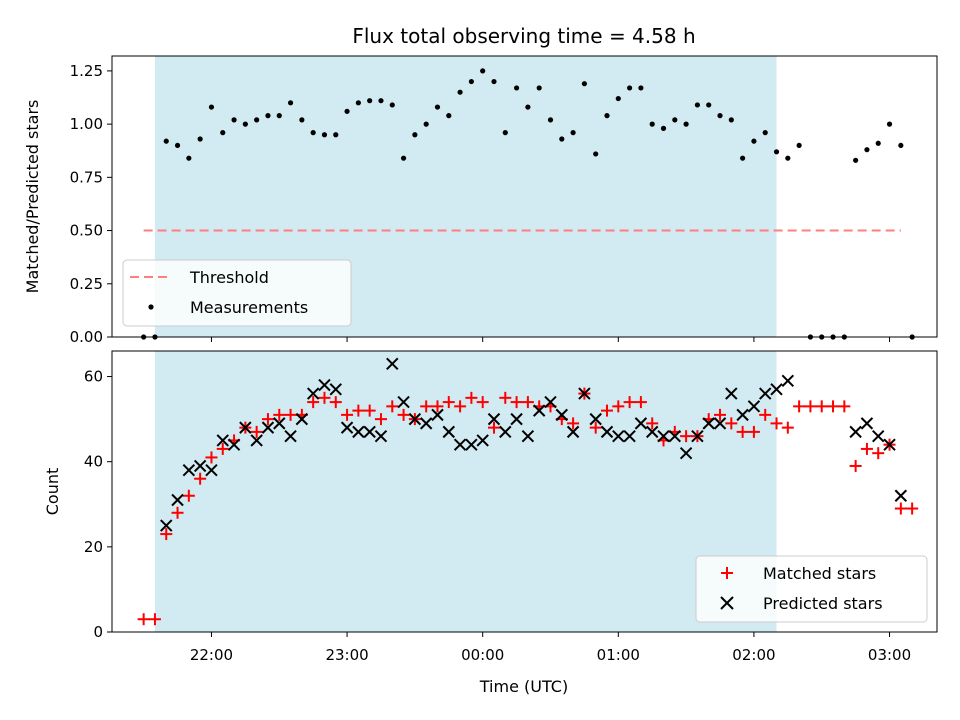 This screenshot has width=960, height=720. Describe the element at coordinates (229, 277) in the screenshot. I see `legend-threshold-label: Threshold` at that location.